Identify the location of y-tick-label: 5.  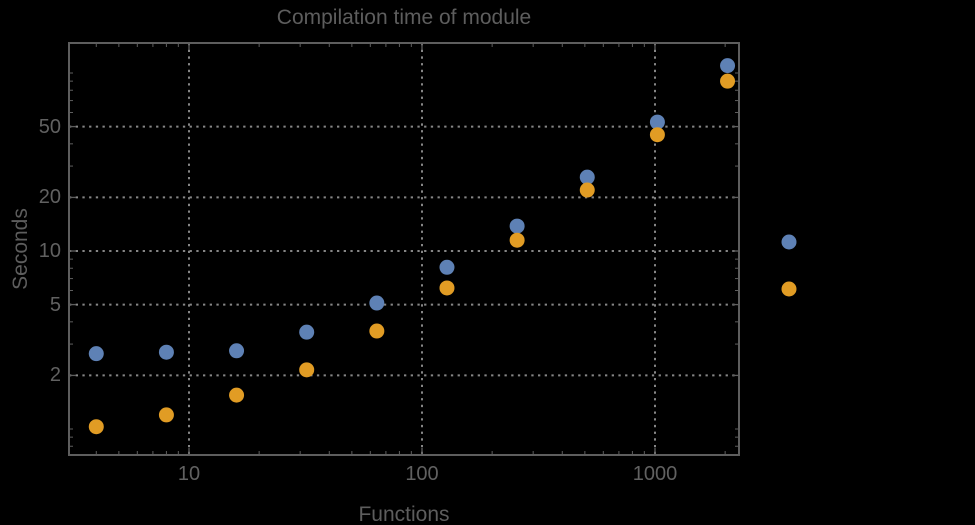
(55, 304).